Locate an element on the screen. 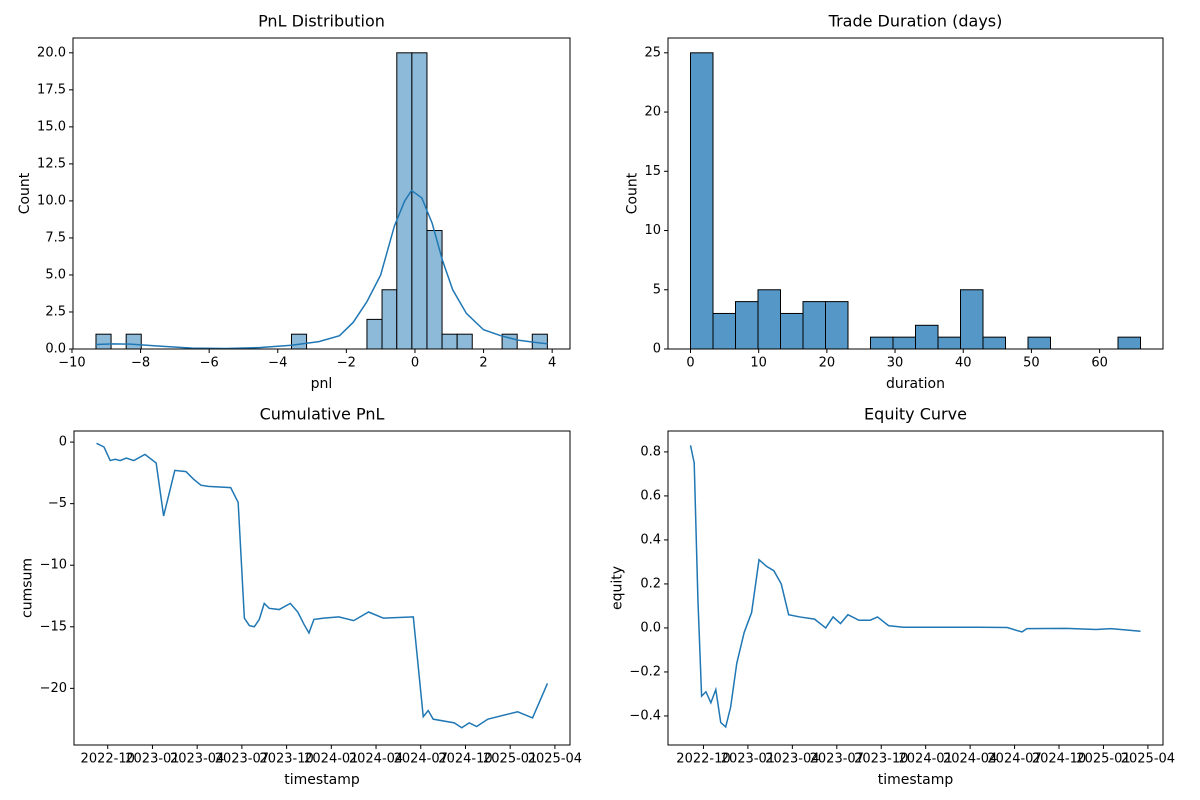 The height and width of the screenshot is (800, 1200). line-series is located at coordinates (322, 585).